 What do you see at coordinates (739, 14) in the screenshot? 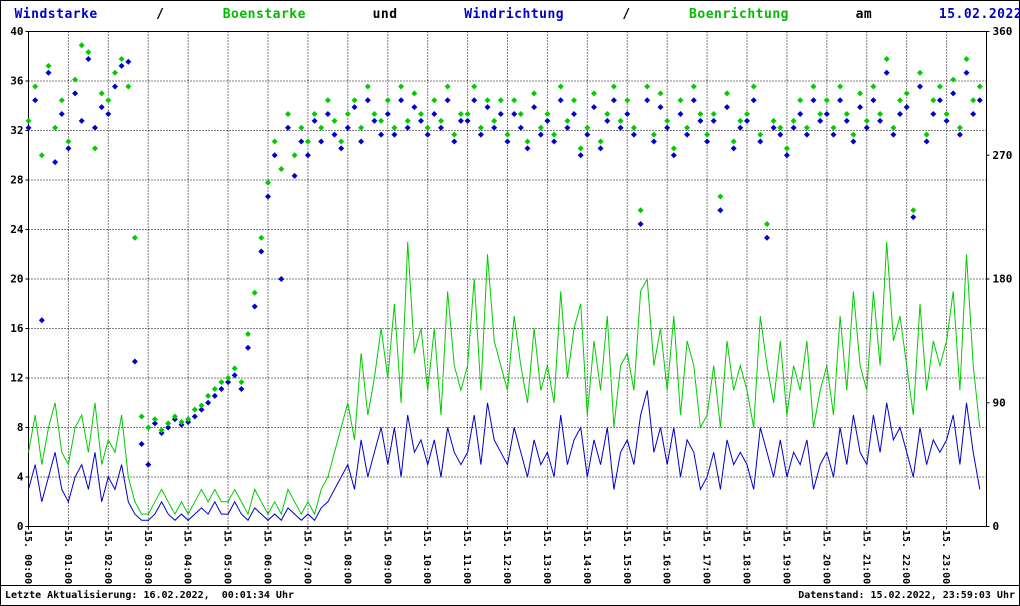
I see `title-segment: Boenrichtung` at bounding box center [739, 14].